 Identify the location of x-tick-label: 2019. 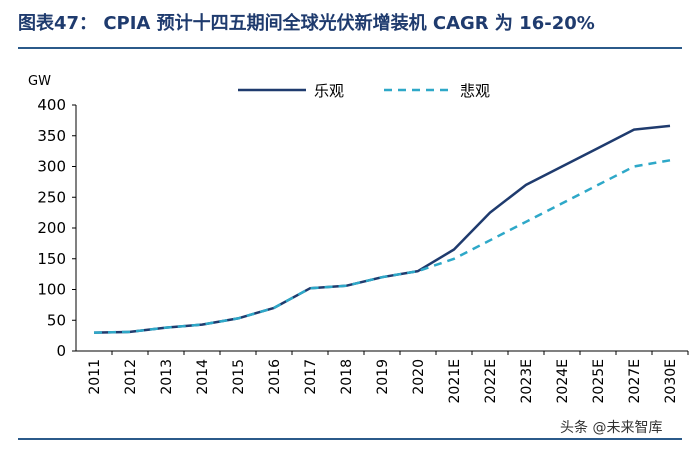
(383, 377).